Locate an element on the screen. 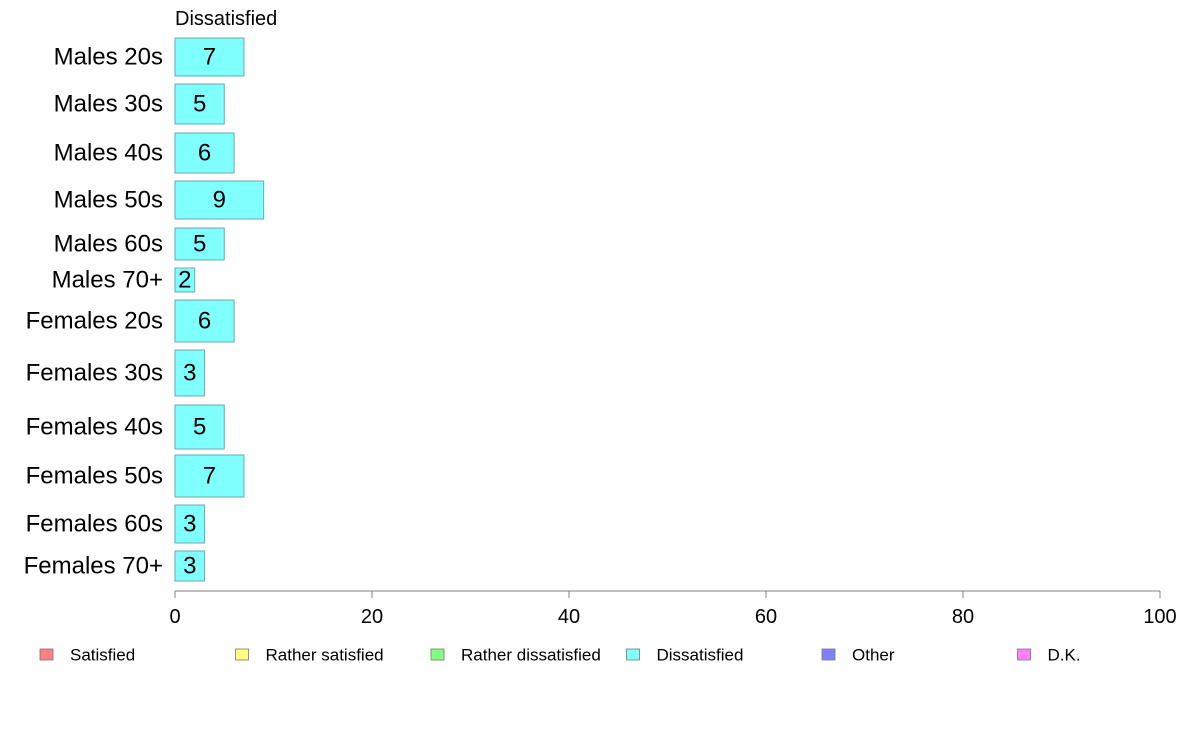 The image size is (1188, 736). category-label: Males 50s is located at coordinates (108, 200).